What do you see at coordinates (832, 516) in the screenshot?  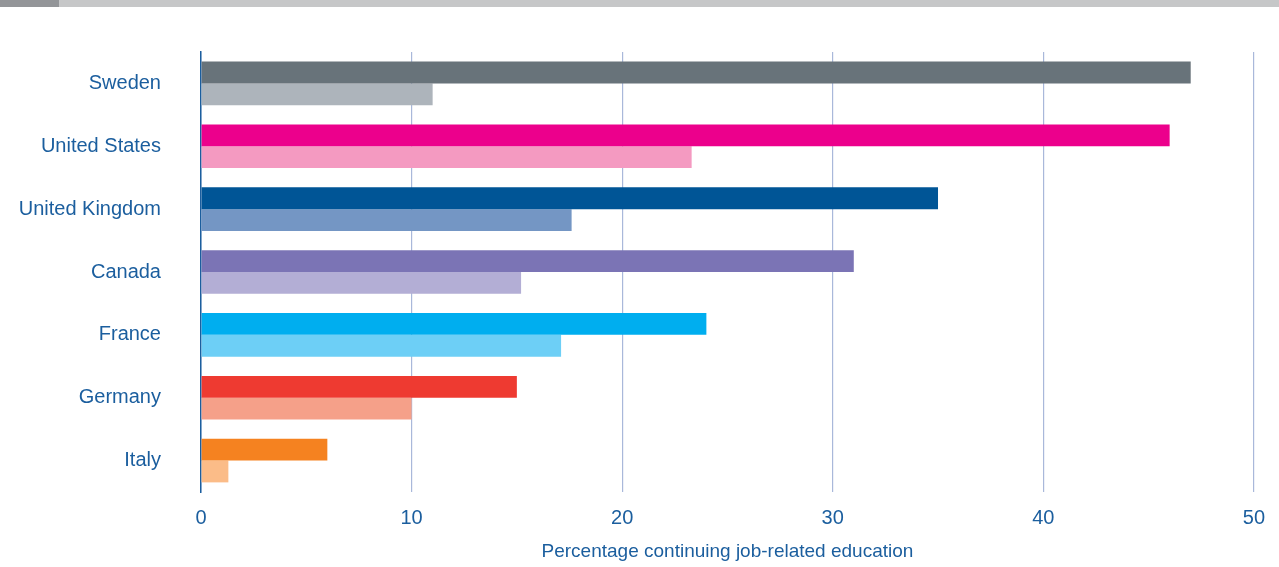 I see `x-tick-label: 30` at bounding box center [832, 516].